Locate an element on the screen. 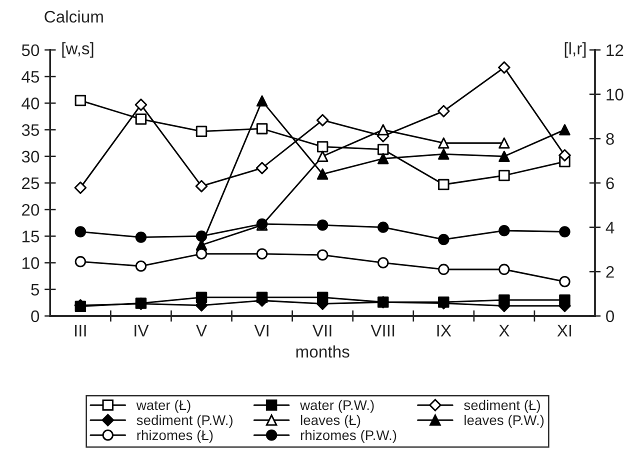  x-tick-label: III is located at coordinates (80, 330).